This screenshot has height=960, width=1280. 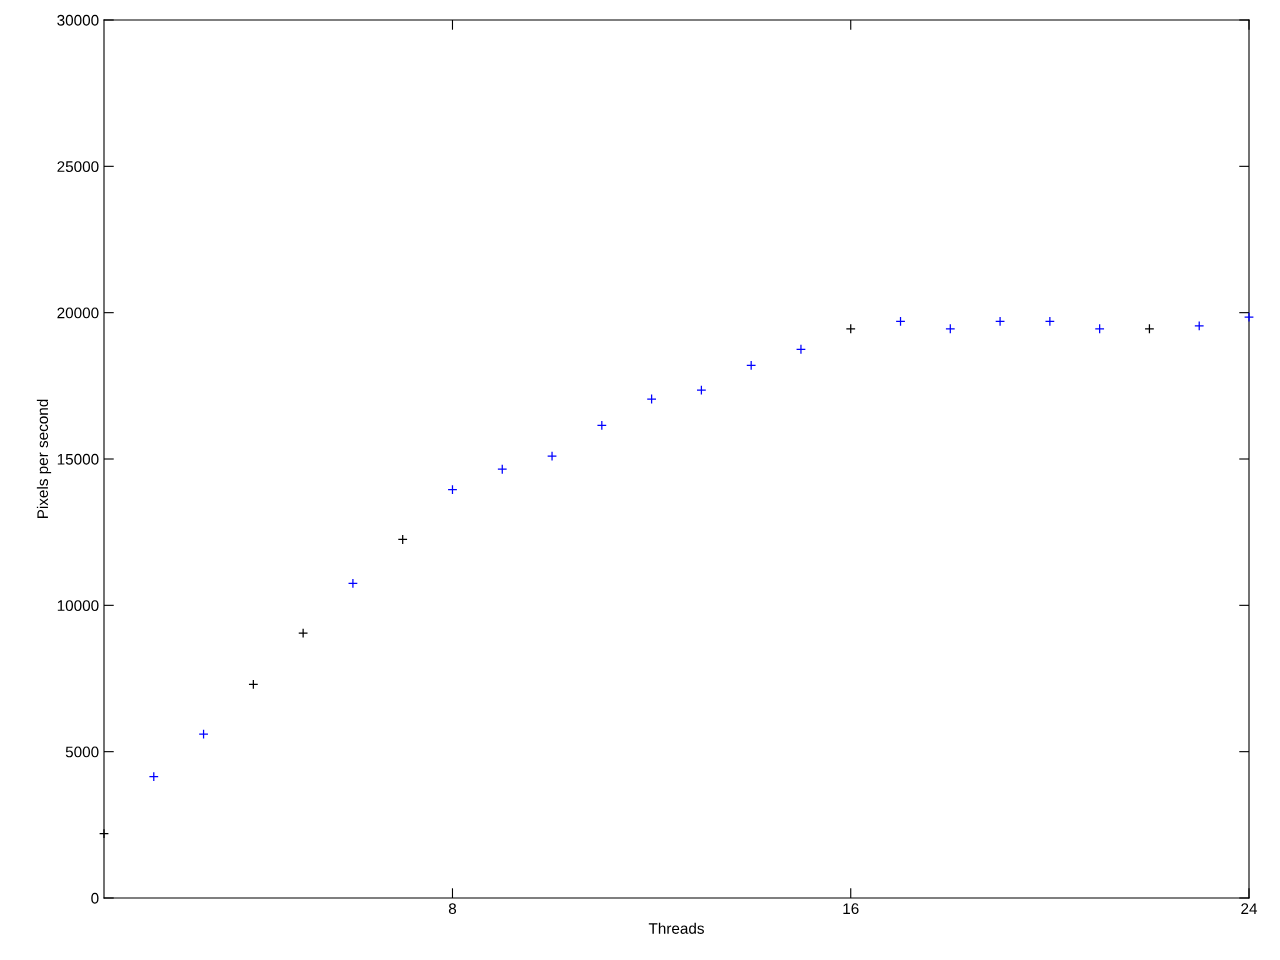 I want to click on x-tick-label: 8, so click(x=452, y=909).